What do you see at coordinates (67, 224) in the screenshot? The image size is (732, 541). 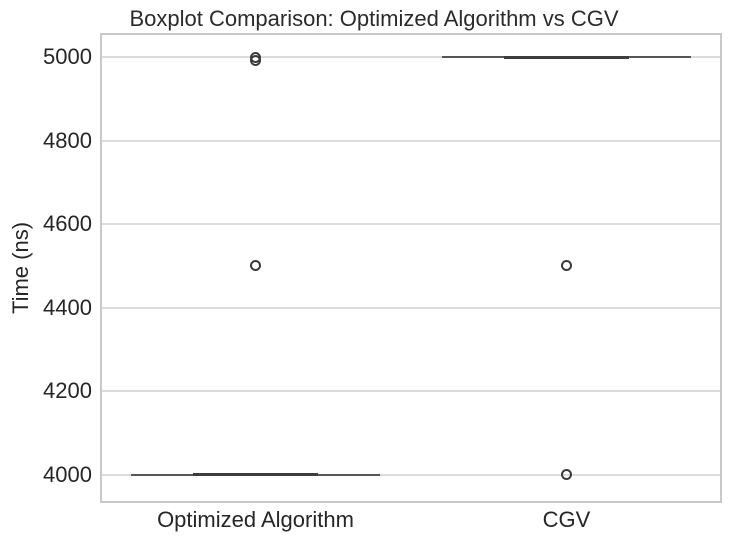 I see `y-tick-label: 4600` at bounding box center [67, 224].